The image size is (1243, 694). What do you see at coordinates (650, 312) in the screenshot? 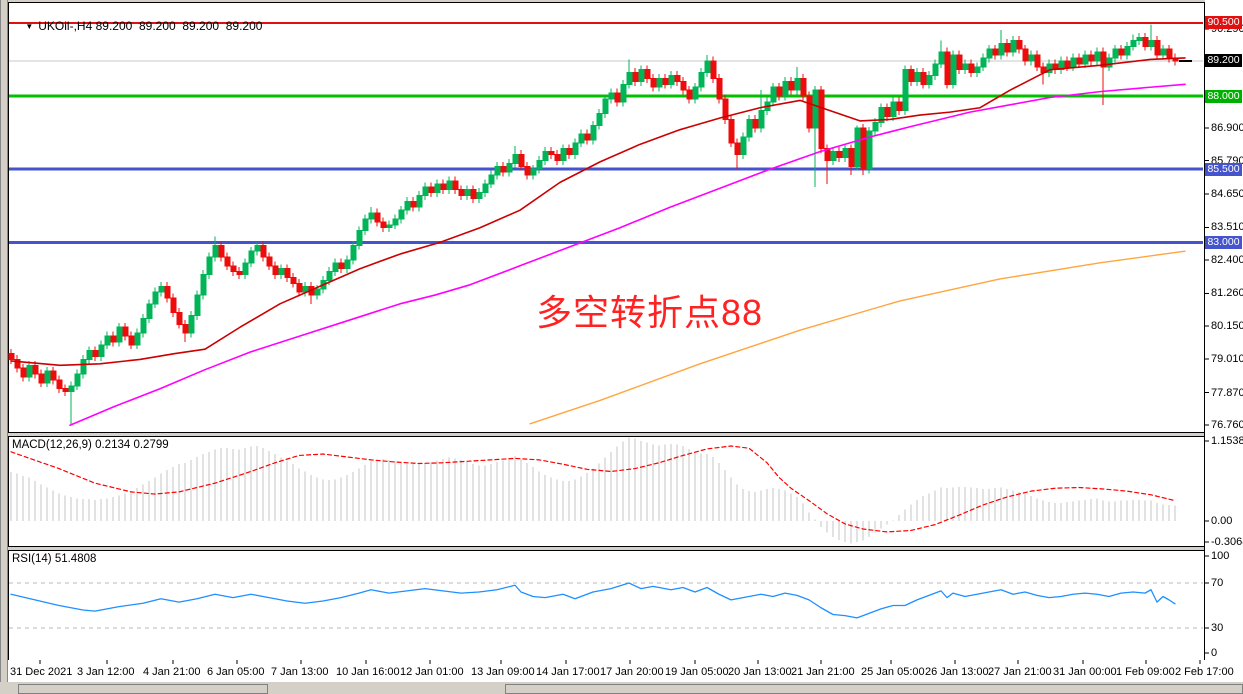
I see `chart-annotation-text: 多空转折点88` at bounding box center [650, 312].